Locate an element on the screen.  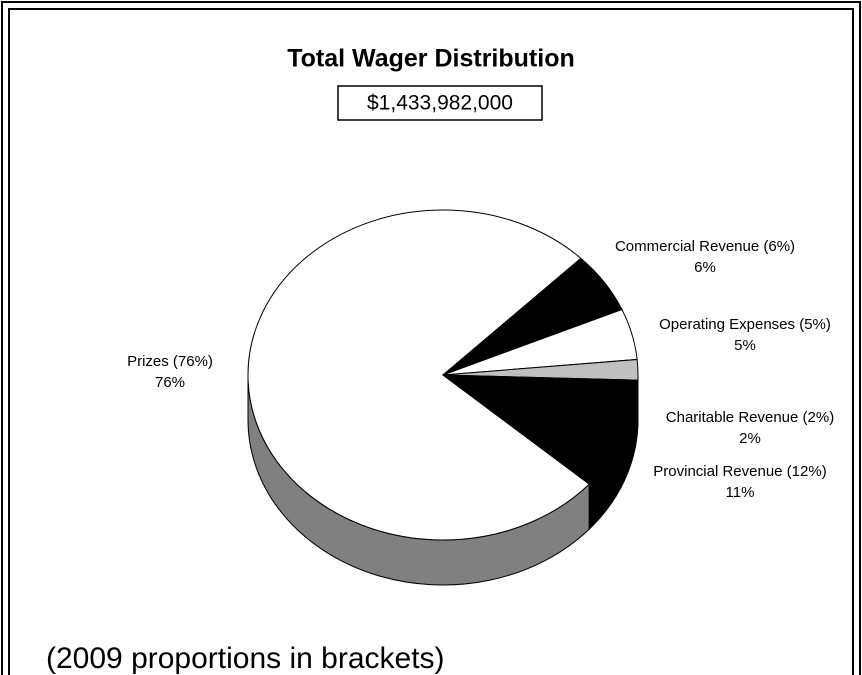
slice-label: Operating Expenses (5%) is located at coordinates (745, 324).